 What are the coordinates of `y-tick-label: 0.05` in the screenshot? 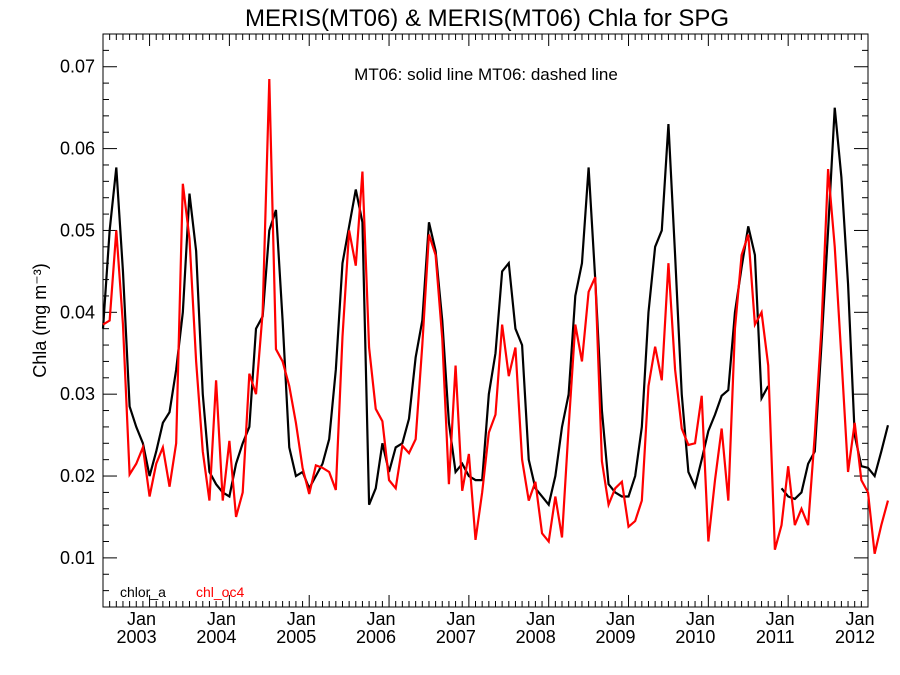 It's located at (77, 230).